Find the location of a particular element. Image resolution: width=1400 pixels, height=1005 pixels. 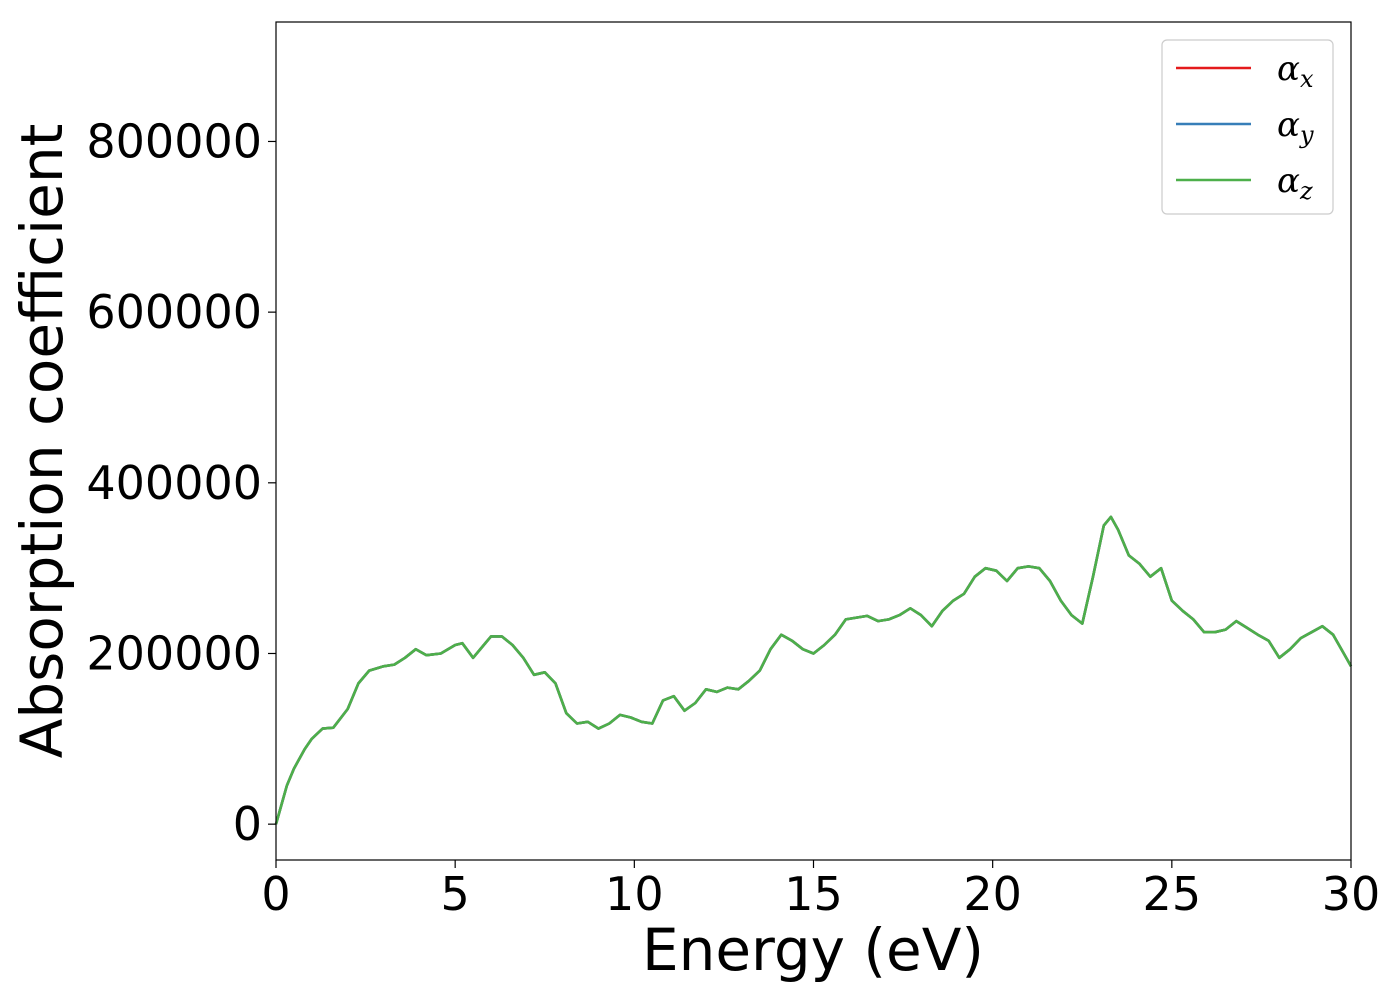

y-tick-label: 200000 is located at coordinates (174, 653).